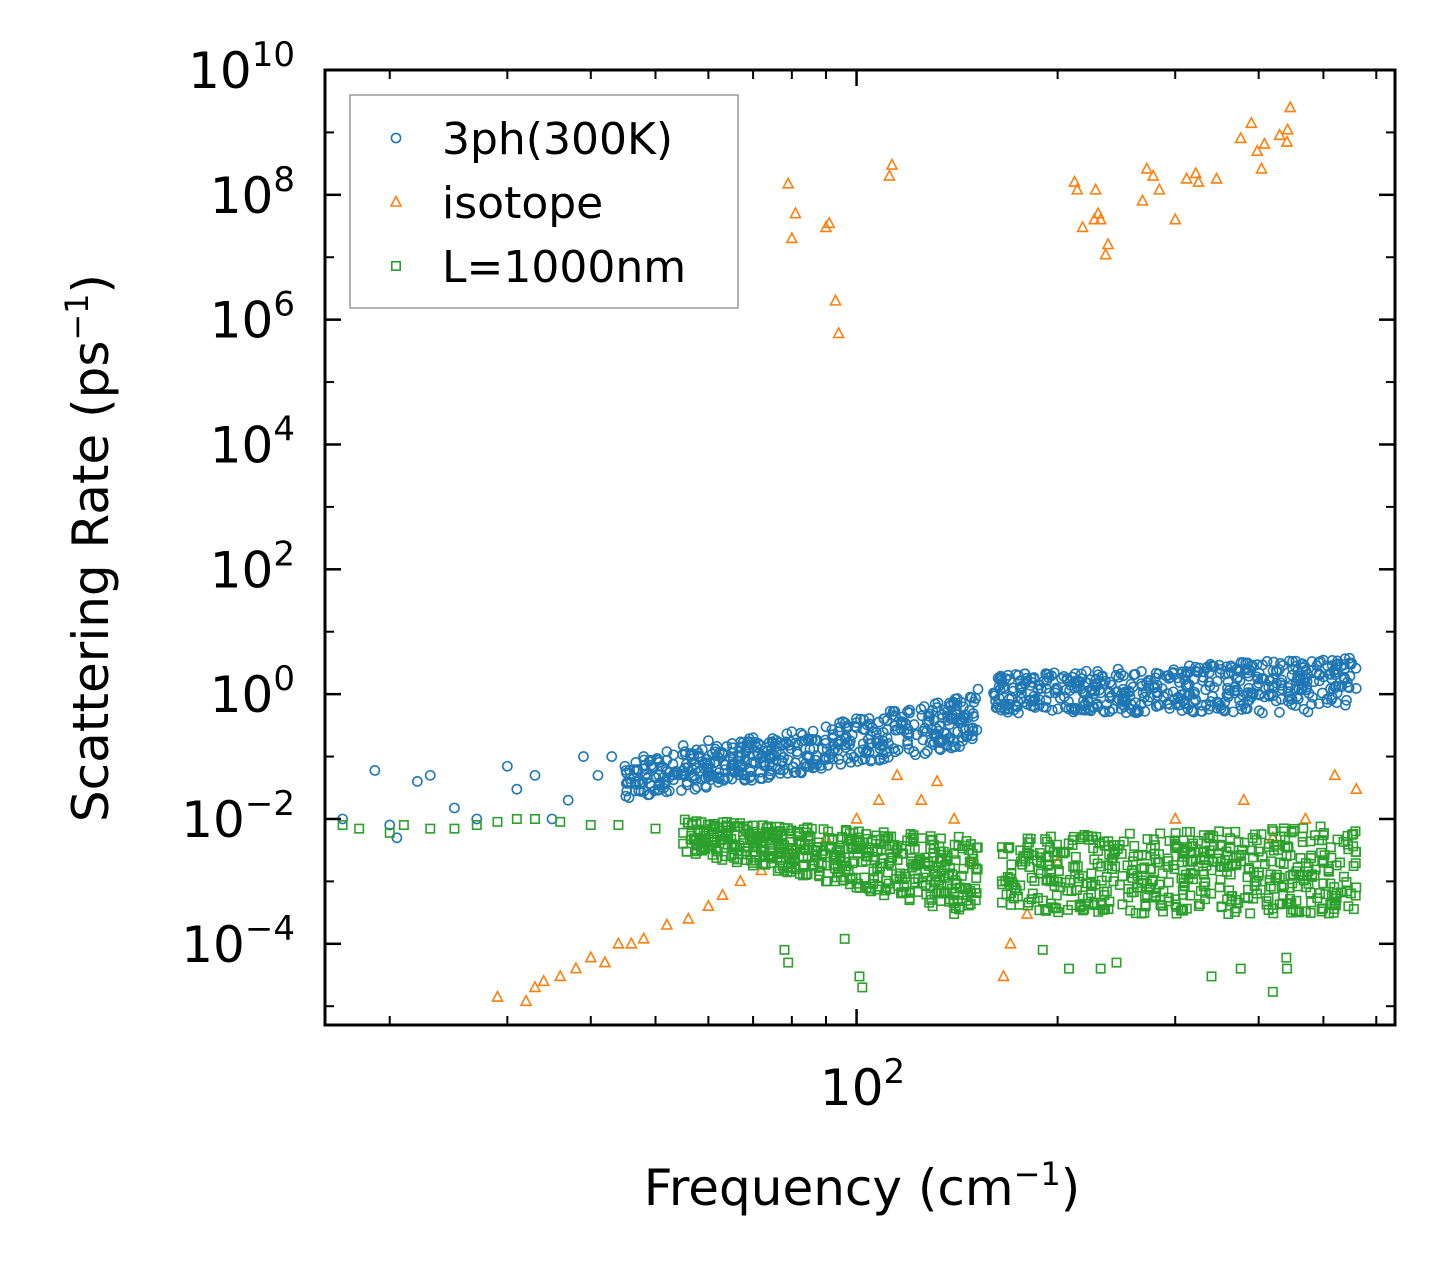 This screenshot has width=1455, height=1276. Describe the element at coordinates (252, 192) in the screenshot. I see `y-tick-label: 10⁸` at that location.